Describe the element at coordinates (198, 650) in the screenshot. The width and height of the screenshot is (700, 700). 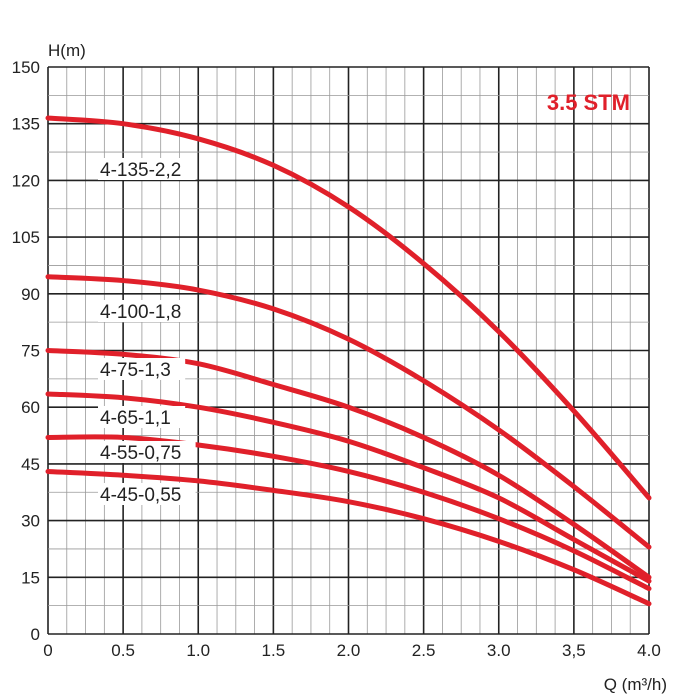
I see `x-tick-label: 1.0` at that location.